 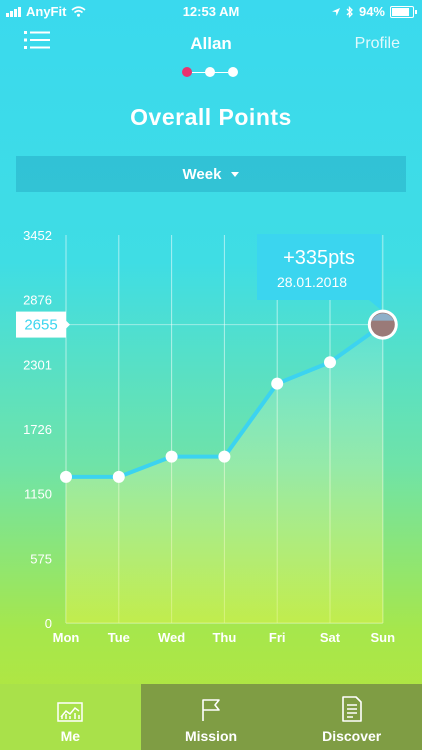 What do you see at coordinates (352, 736) in the screenshot?
I see `tab-label: Discover` at bounding box center [352, 736].